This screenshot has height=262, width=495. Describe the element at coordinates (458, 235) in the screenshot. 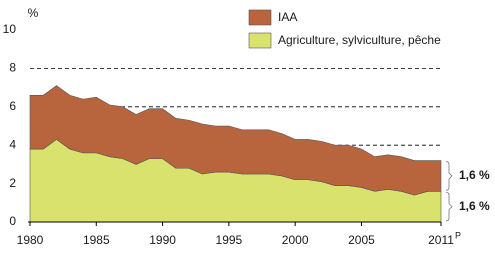

I see `x-tick-suffix: P` at that location.